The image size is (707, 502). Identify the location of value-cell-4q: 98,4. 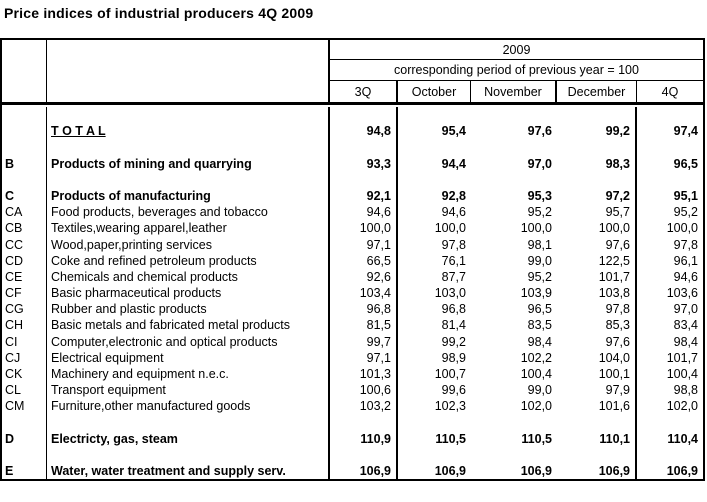
(685, 341).